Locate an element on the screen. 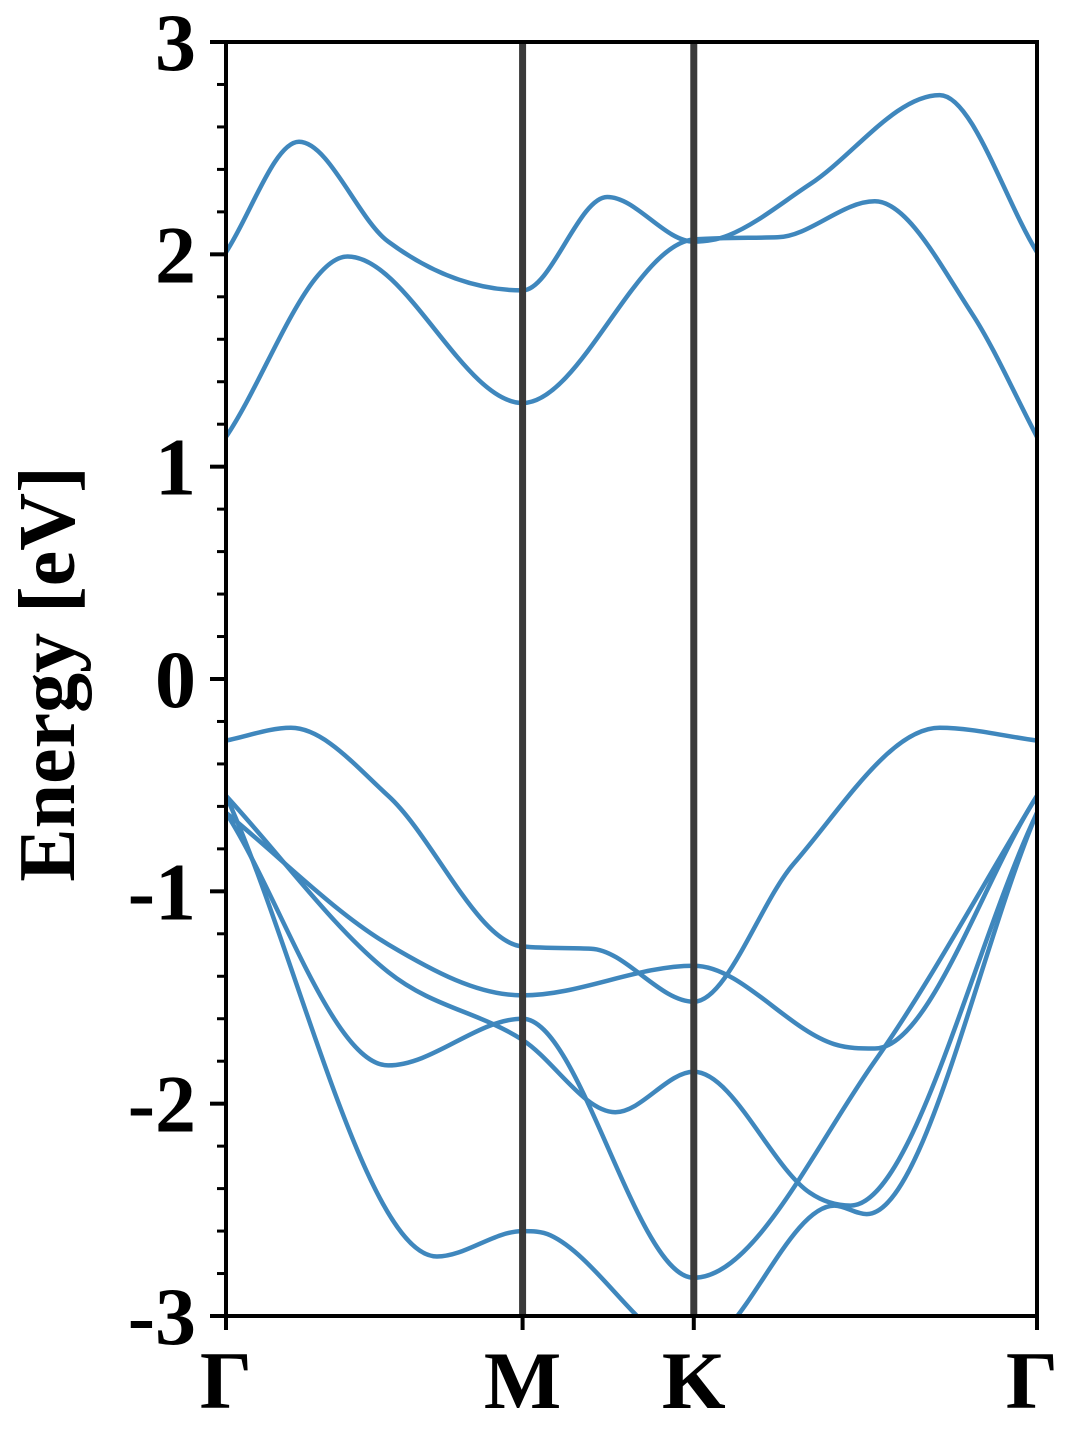  y-tick-label: 2 is located at coordinates (175, 254).